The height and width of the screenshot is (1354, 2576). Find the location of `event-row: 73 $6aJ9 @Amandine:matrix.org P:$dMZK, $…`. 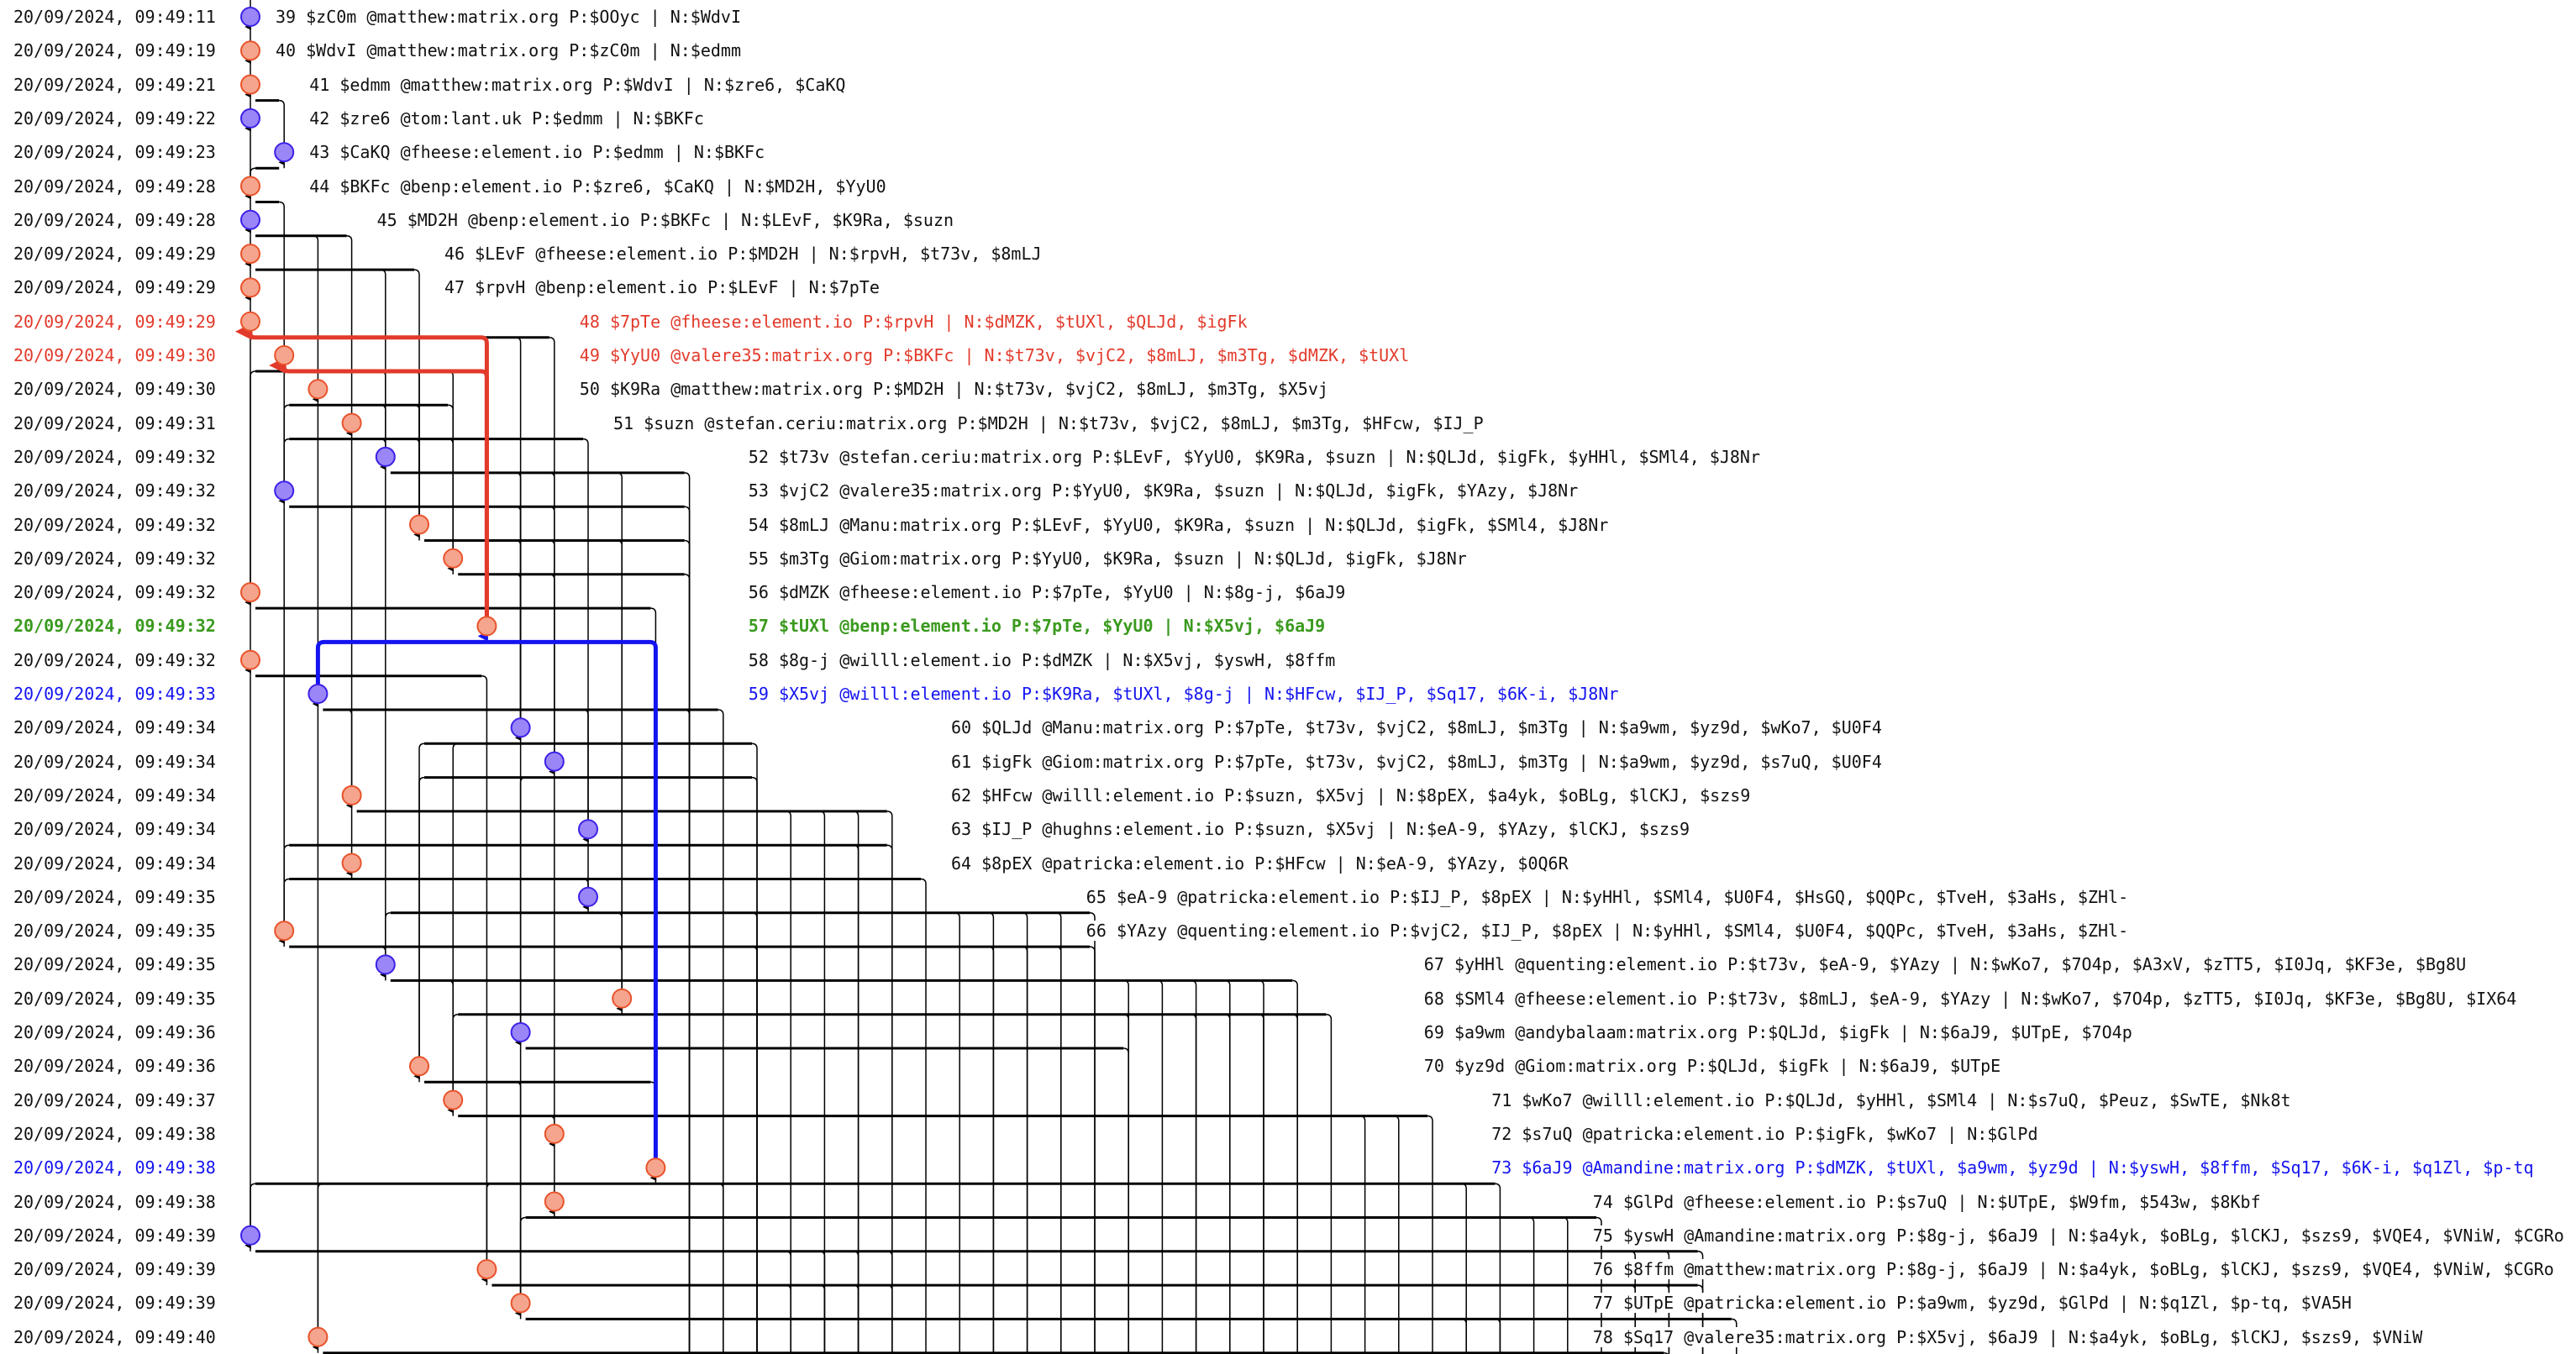

event-row: 73 $6aJ9 @Amandine:matrix.org P:$dMZK, $… is located at coordinates (2014, 1167).